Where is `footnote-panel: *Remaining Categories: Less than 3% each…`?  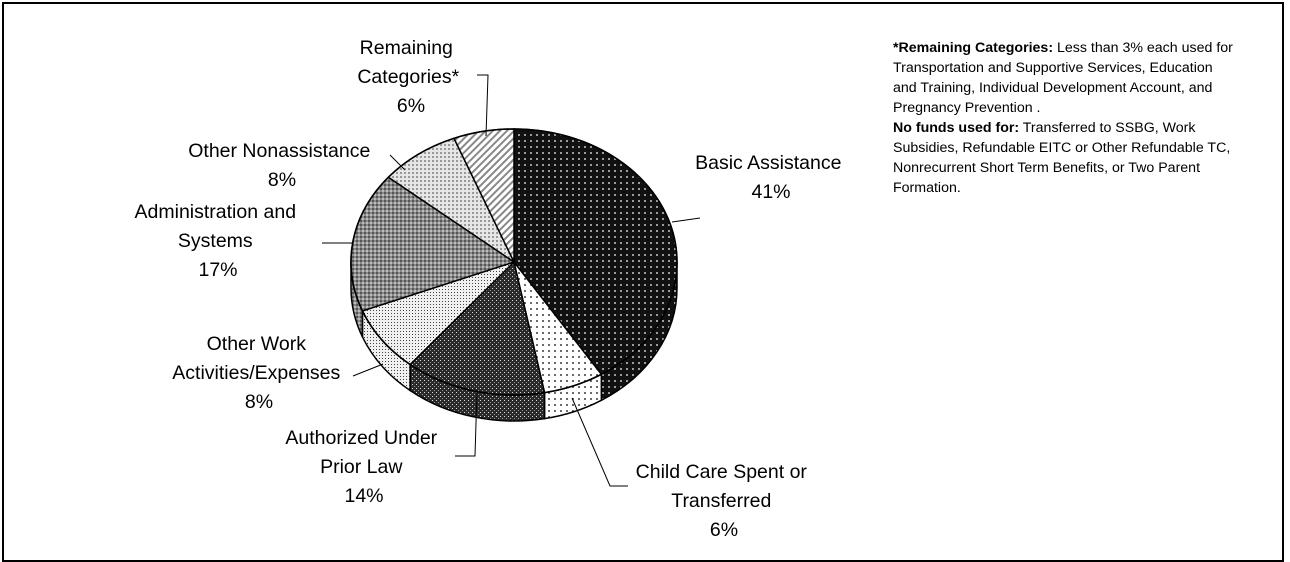 footnote-panel: *Remaining Categories: Less than 3% each… is located at coordinates (1063, 118).